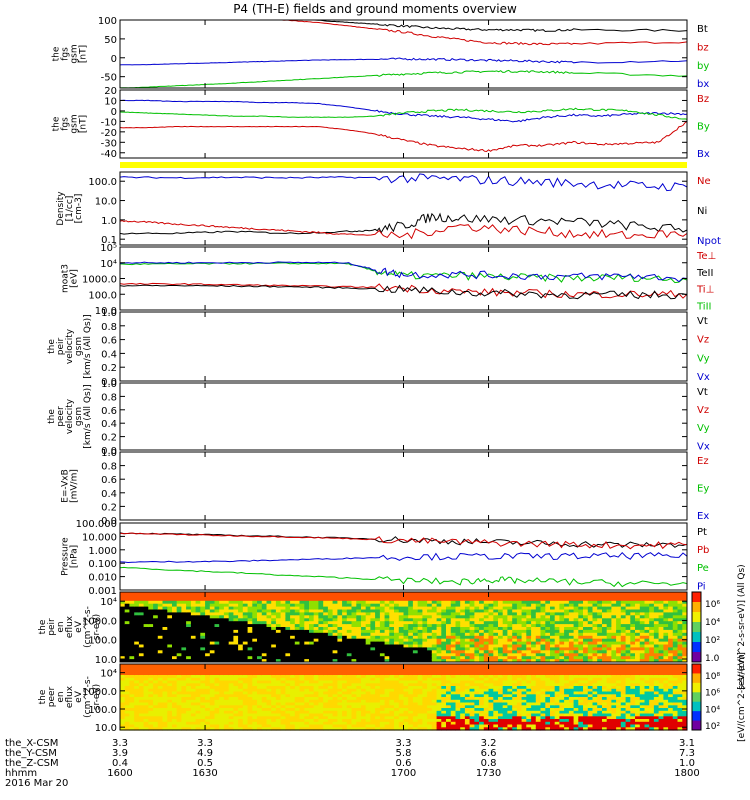  I want to click on y-axis-label: Pressure, so click(66, 556).